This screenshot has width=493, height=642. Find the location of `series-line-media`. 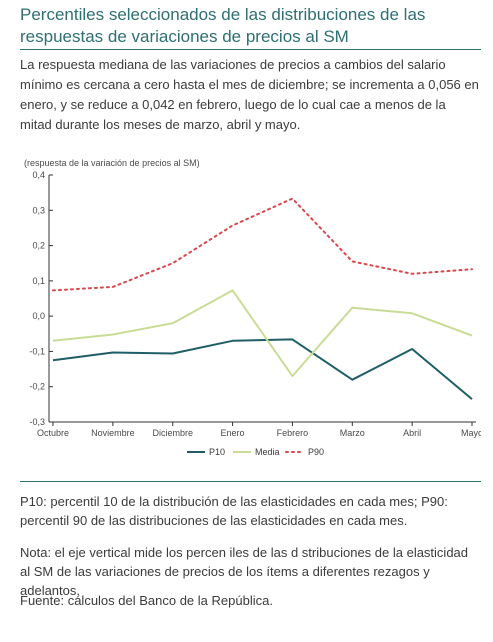

series-line-media is located at coordinates (262, 333).